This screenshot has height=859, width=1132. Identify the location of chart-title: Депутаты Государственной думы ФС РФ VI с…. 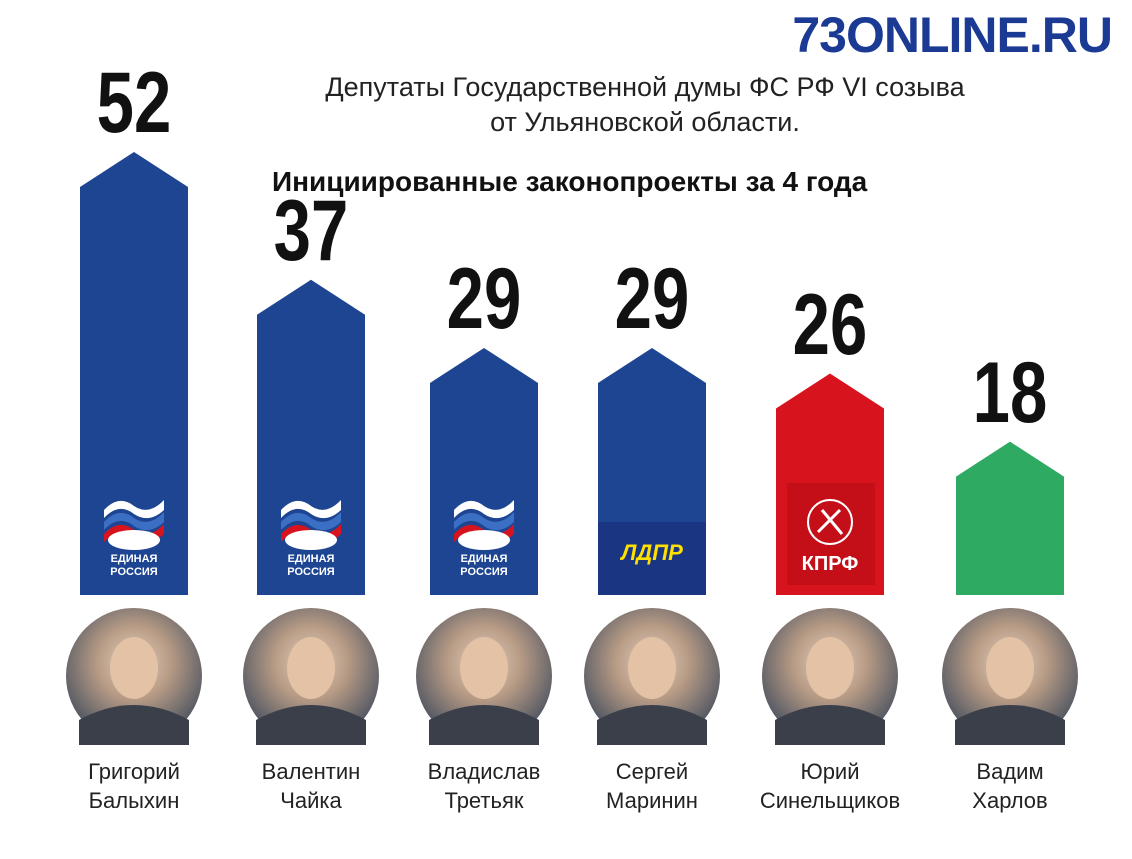
(645, 104).